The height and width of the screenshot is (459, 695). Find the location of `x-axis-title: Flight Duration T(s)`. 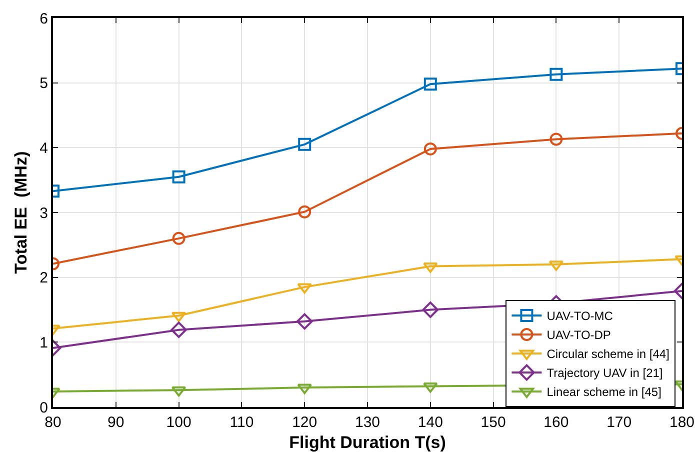

x-axis-title: Flight Duration T(s) is located at coordinates (367, 442).